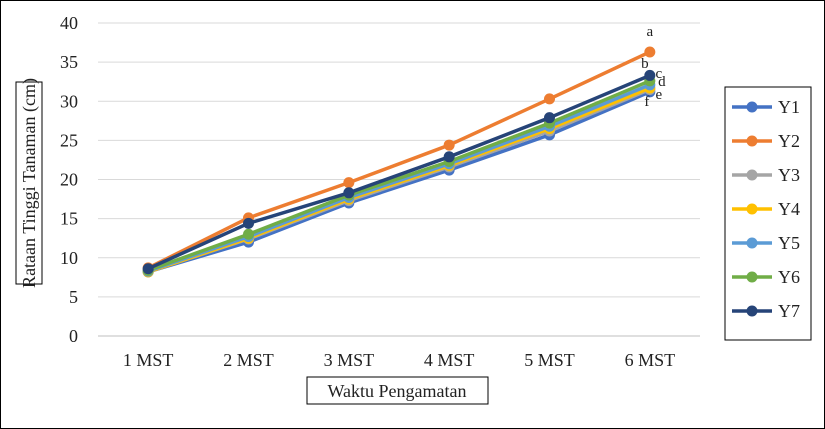 The height and width of the screenshot is (429, 825). I want to click on x-tick-label: 4 MST, so click(449, 360).